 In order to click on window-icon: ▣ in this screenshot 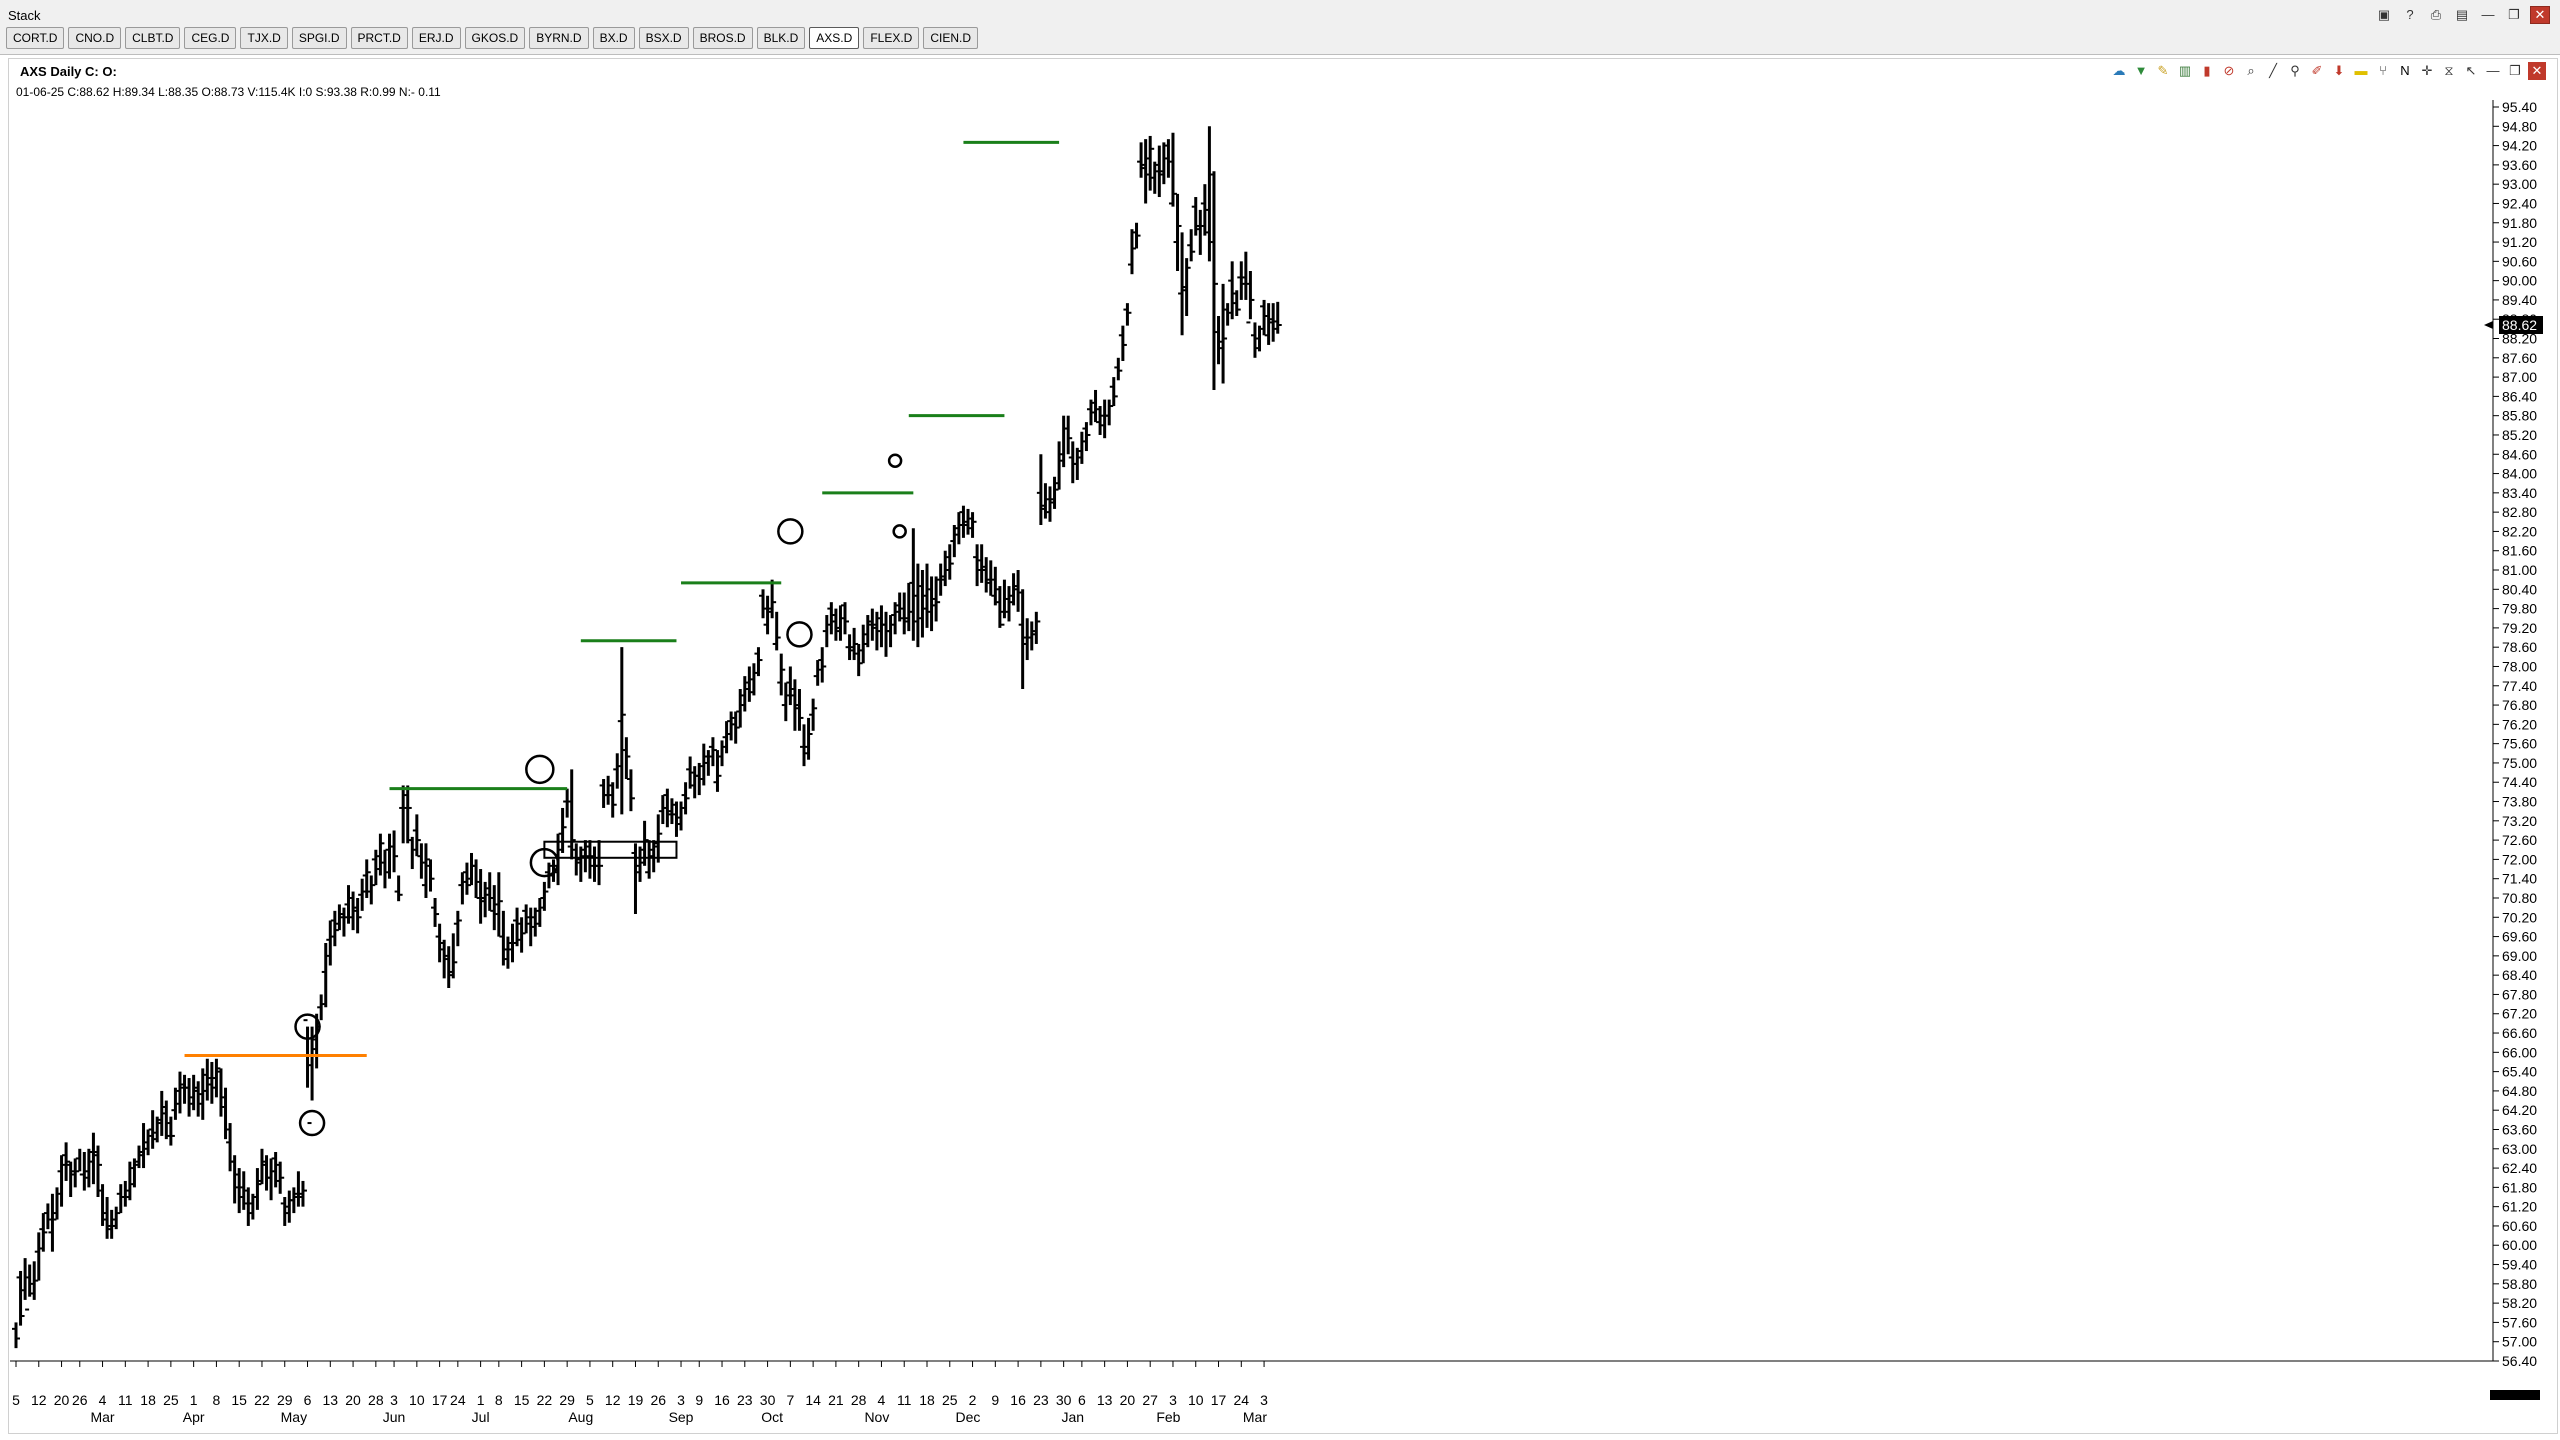, I will do `click(2384, 14)`.